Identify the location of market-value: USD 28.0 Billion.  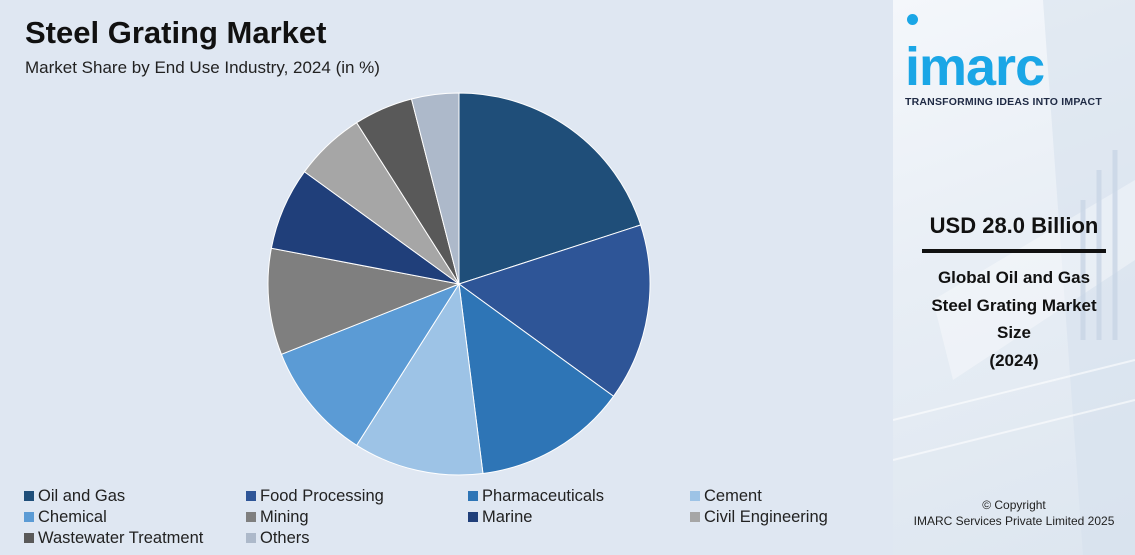
(1014, 225).